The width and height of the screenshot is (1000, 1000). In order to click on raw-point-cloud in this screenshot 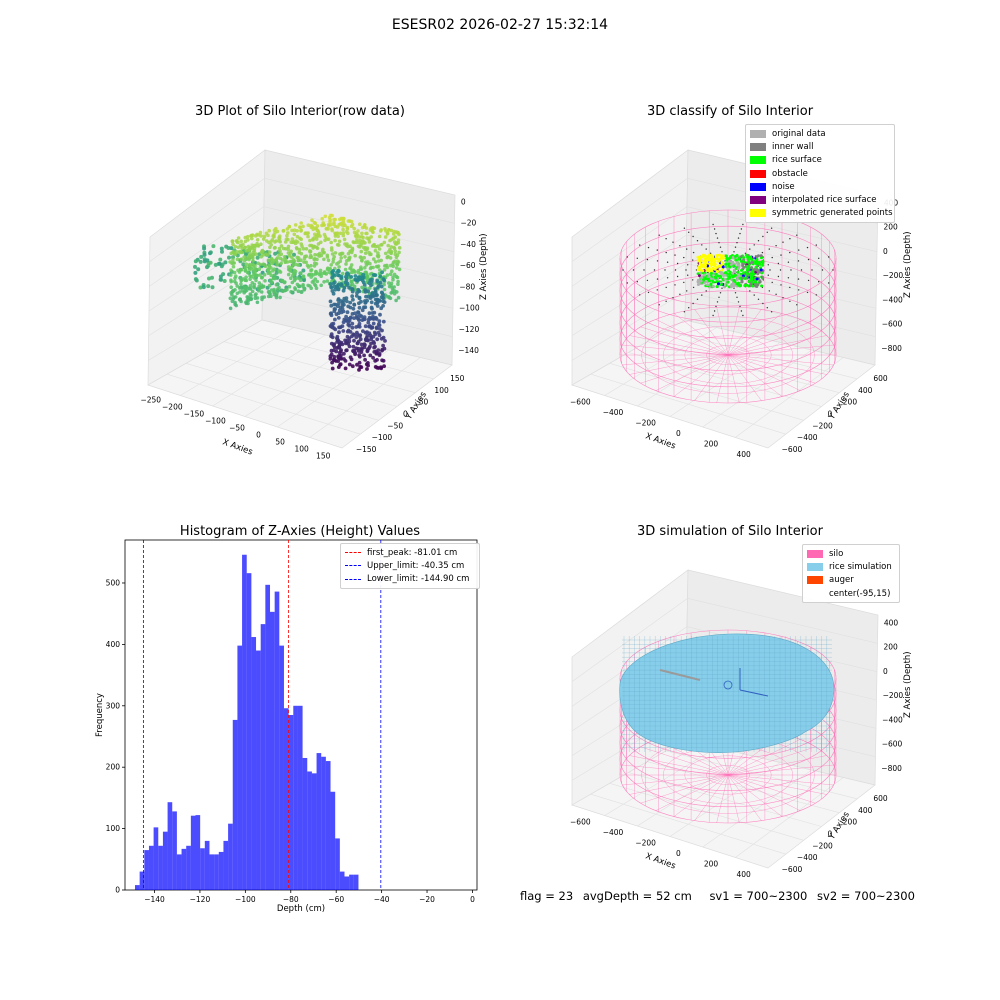, I will do `click(297, 292)`.